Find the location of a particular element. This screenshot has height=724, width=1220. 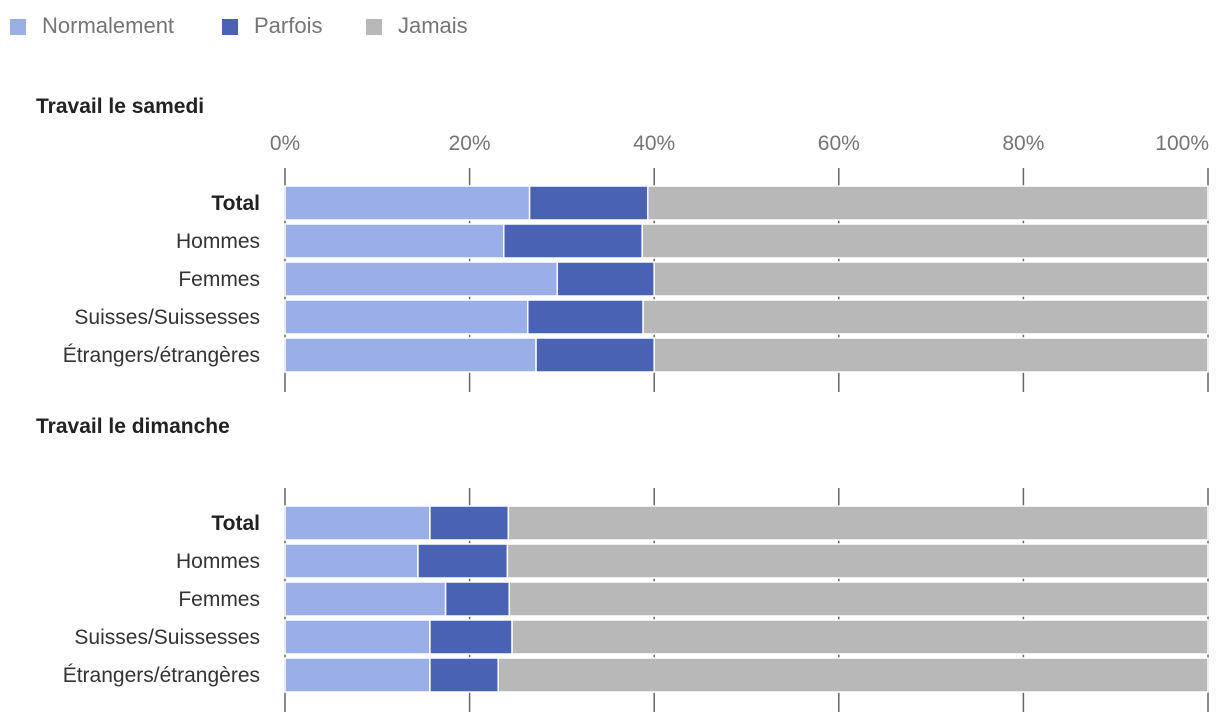

legend-item-parfois: Parfois is located at coordinates (272, 25).